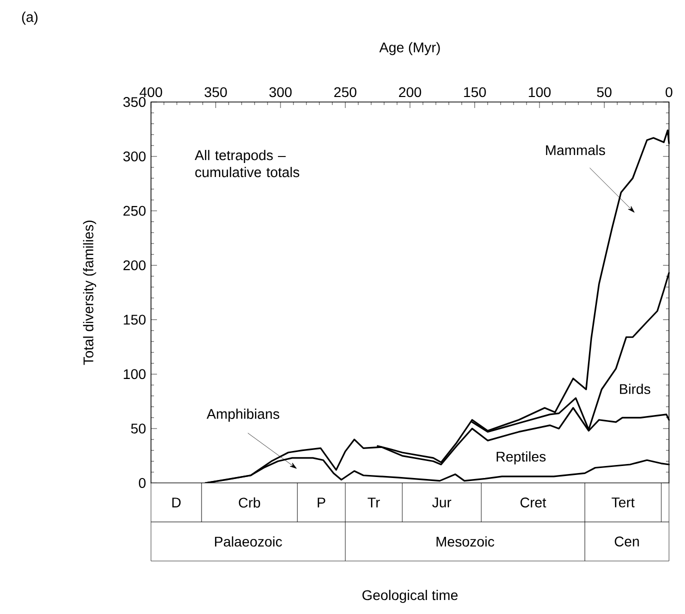 This screenshot has height=614, width=685. What do you see at coordinates (635, 389) in the screenshot?
I see `legend-label: Birds` at bounding box center [635, 389].